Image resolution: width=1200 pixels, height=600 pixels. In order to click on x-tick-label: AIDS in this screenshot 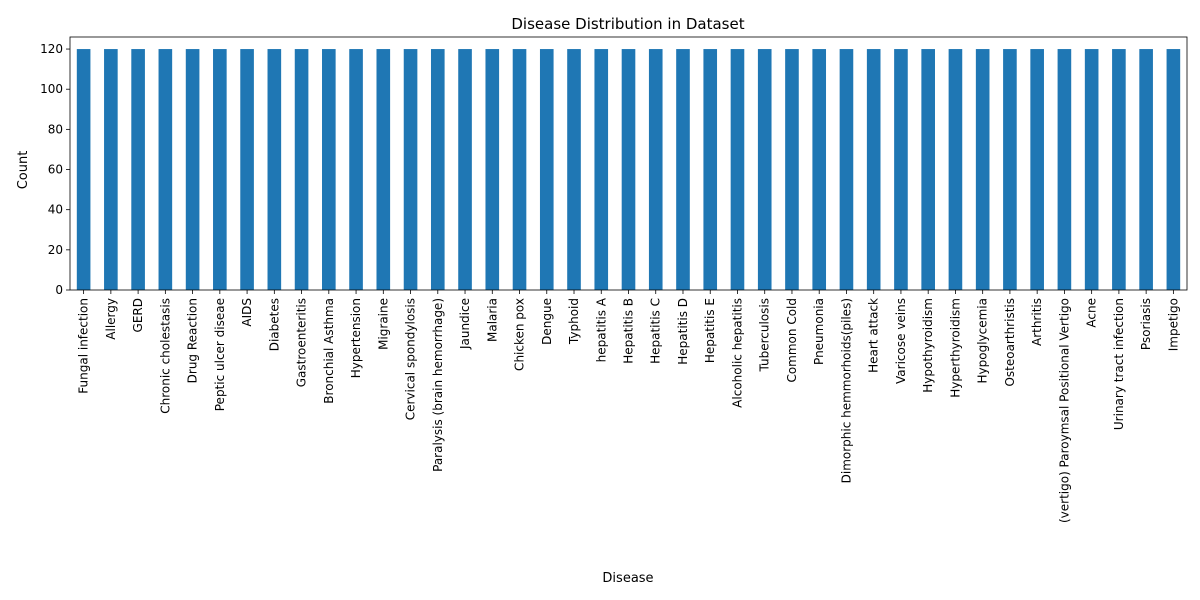, I will do `click(247, 312)`.